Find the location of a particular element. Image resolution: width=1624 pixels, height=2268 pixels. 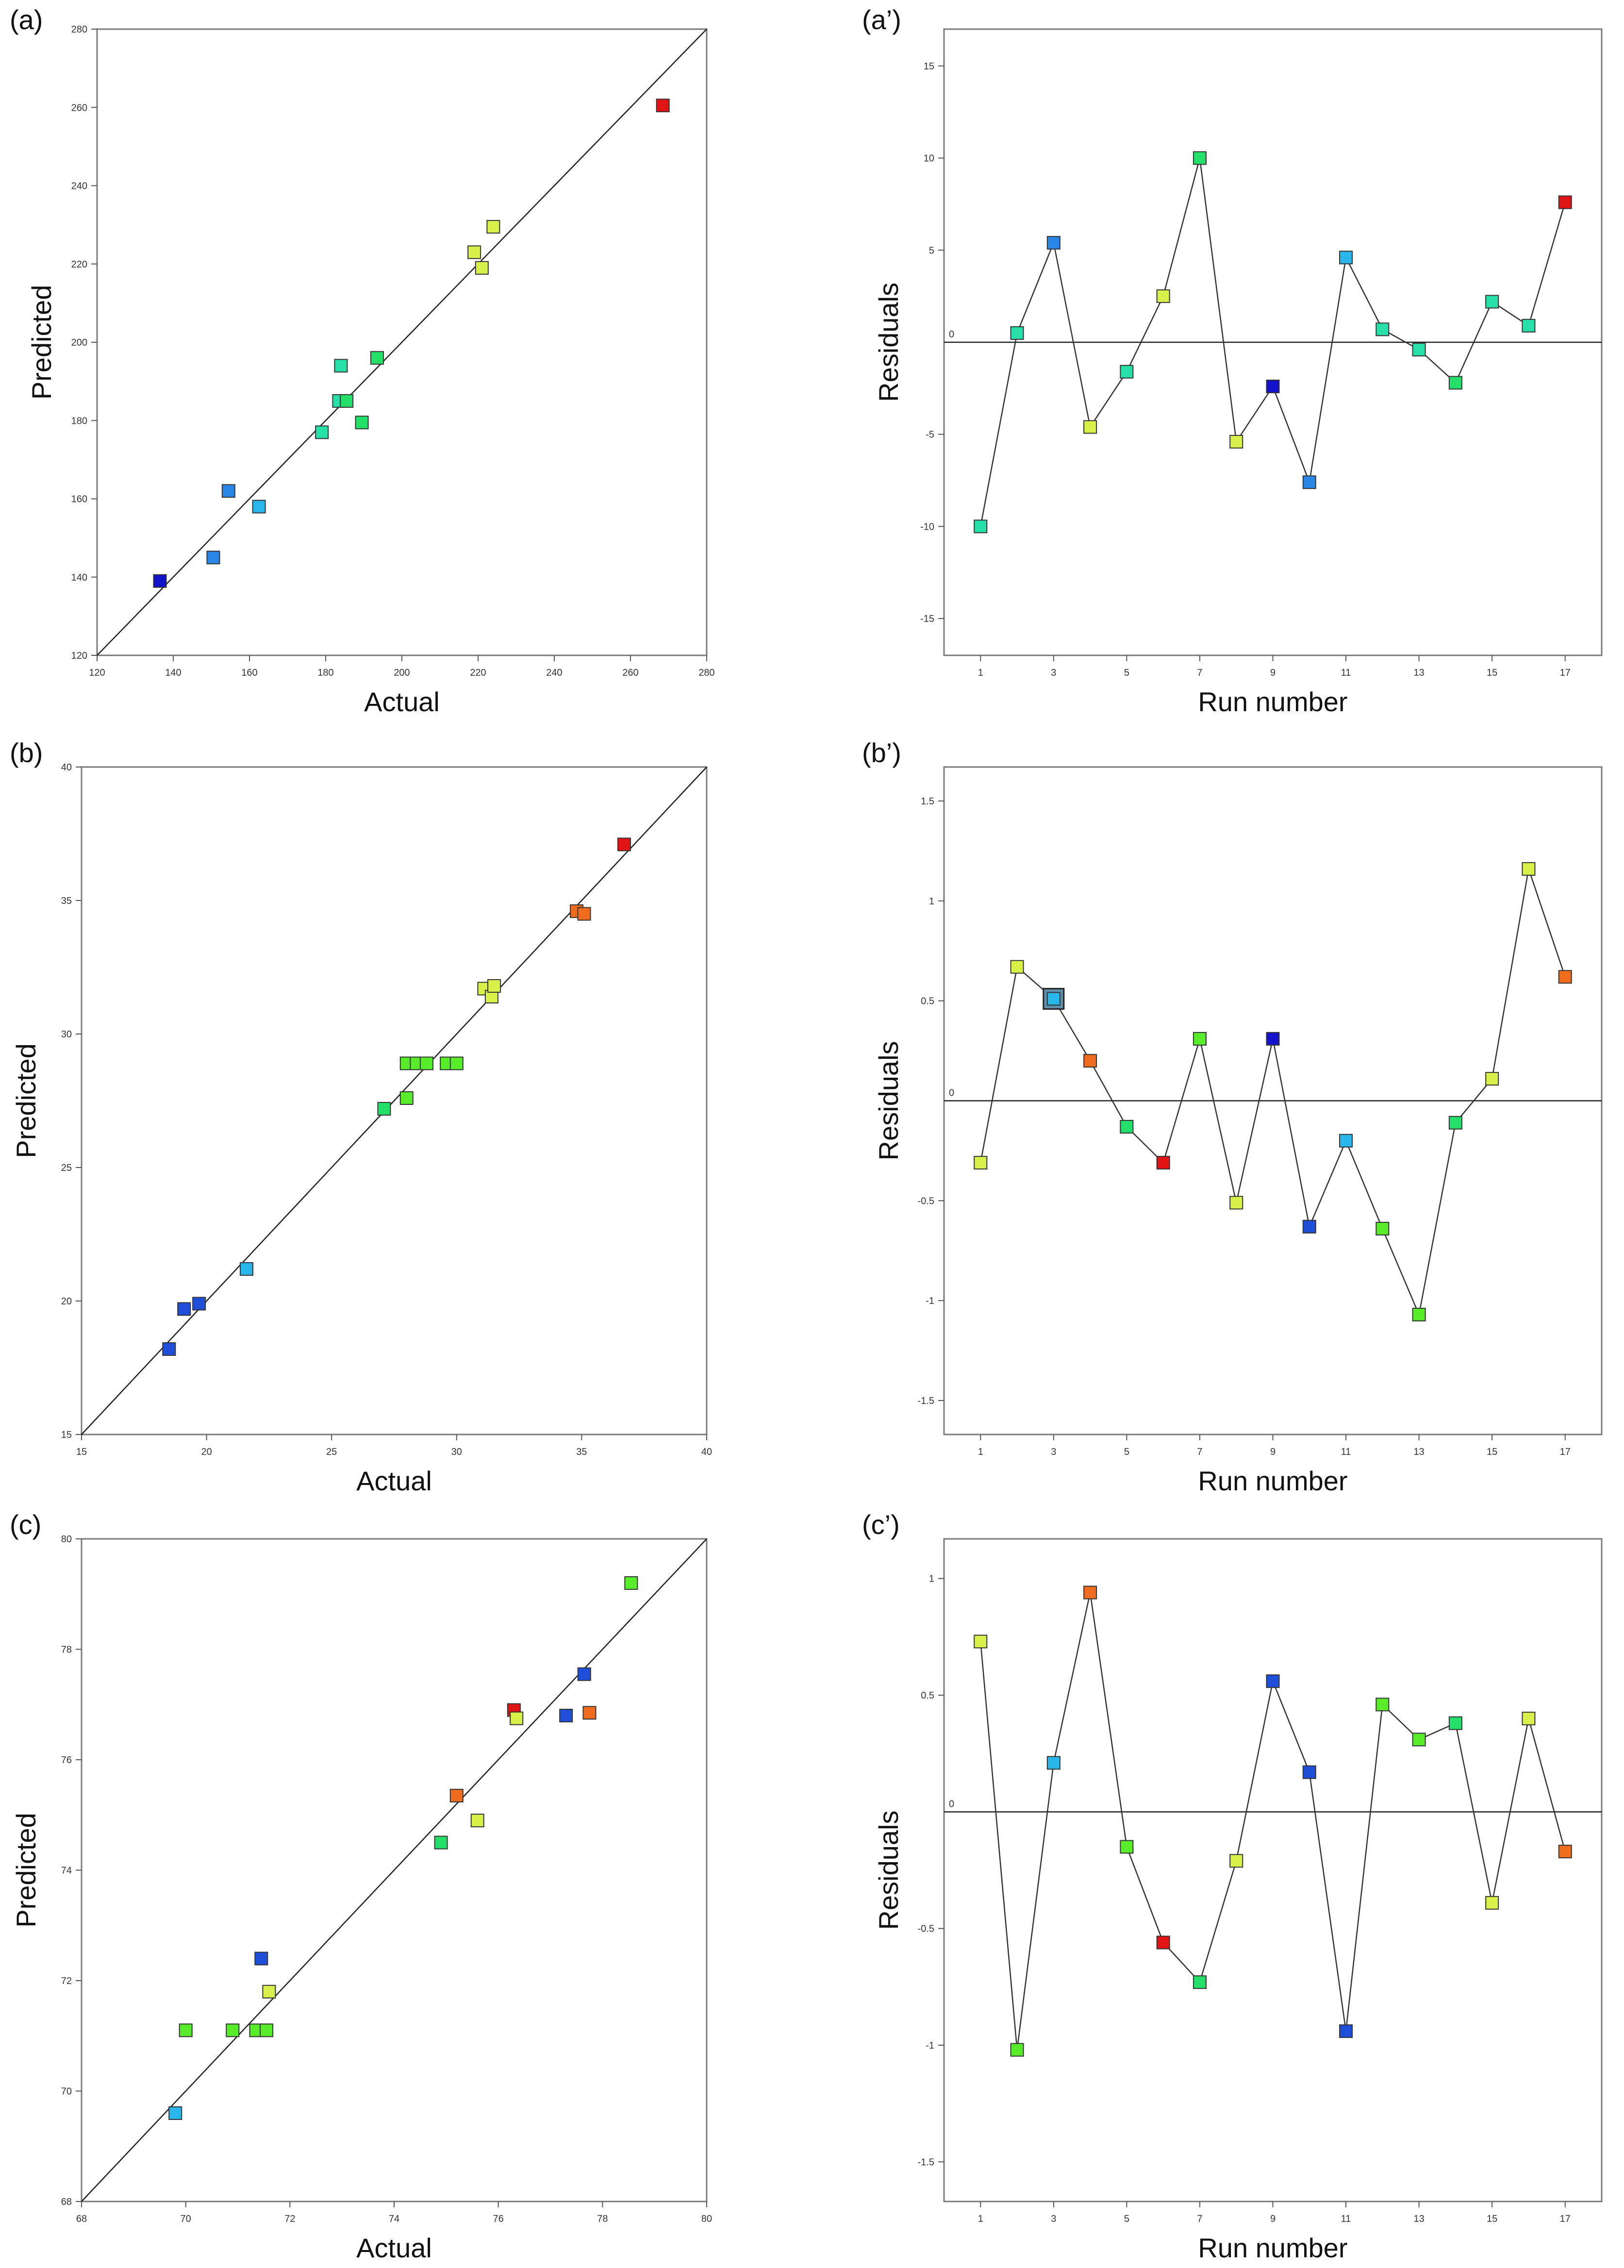

y-tick-label: -5 is located at coordinates (930, 435).